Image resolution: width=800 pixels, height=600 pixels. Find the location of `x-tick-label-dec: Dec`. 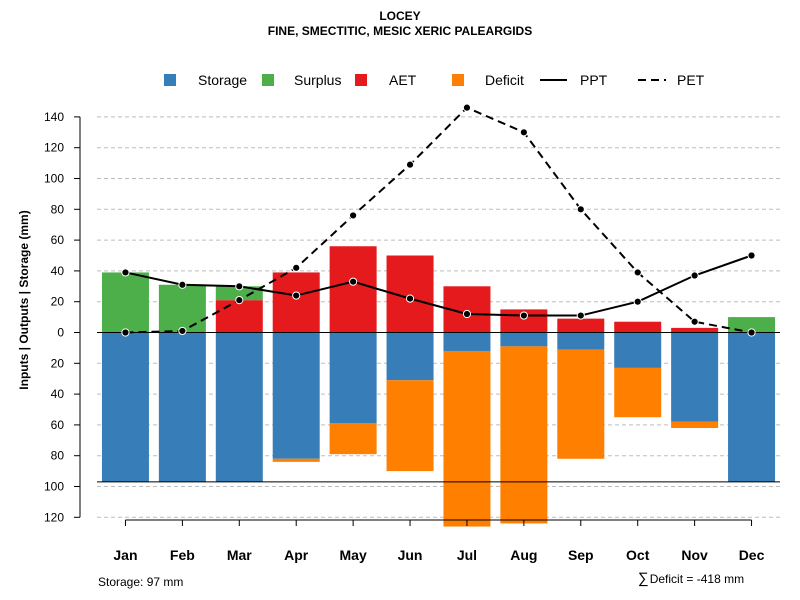

x-tick-label-dec: Dec is located at coordinates (752, 555).